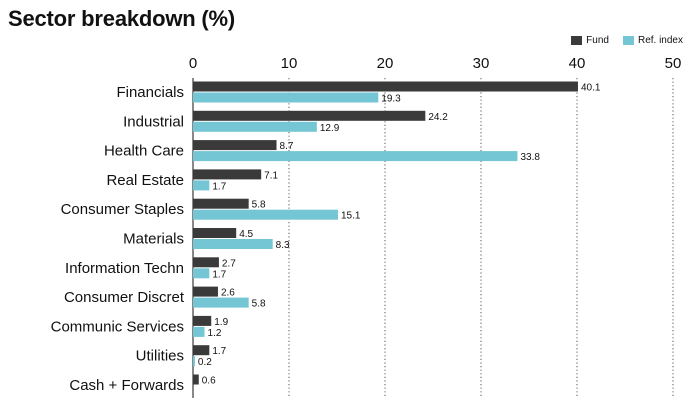  What do you see at coordinates (122, 209) in the screenshot?
I see `category-label: Consumer Staples` at bounding box center [122, 209].